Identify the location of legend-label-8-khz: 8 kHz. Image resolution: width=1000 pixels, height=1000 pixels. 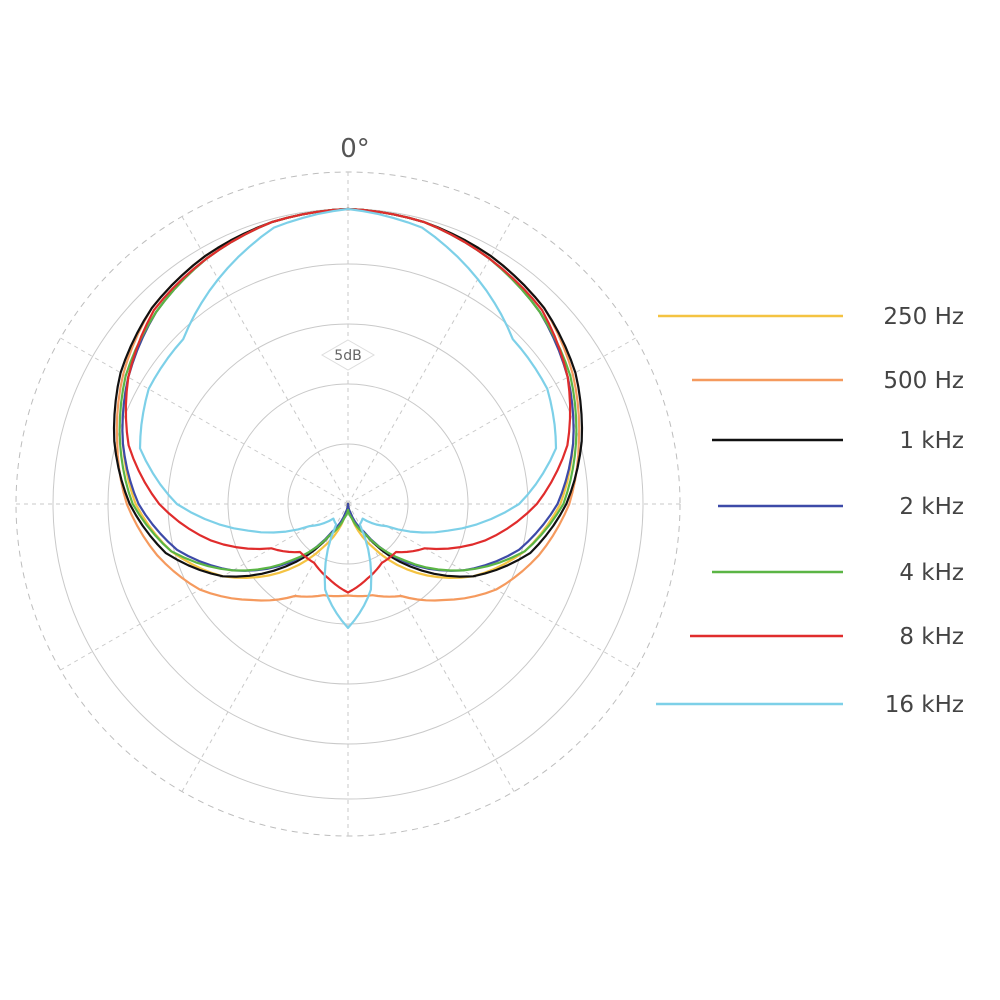
(931, 637).